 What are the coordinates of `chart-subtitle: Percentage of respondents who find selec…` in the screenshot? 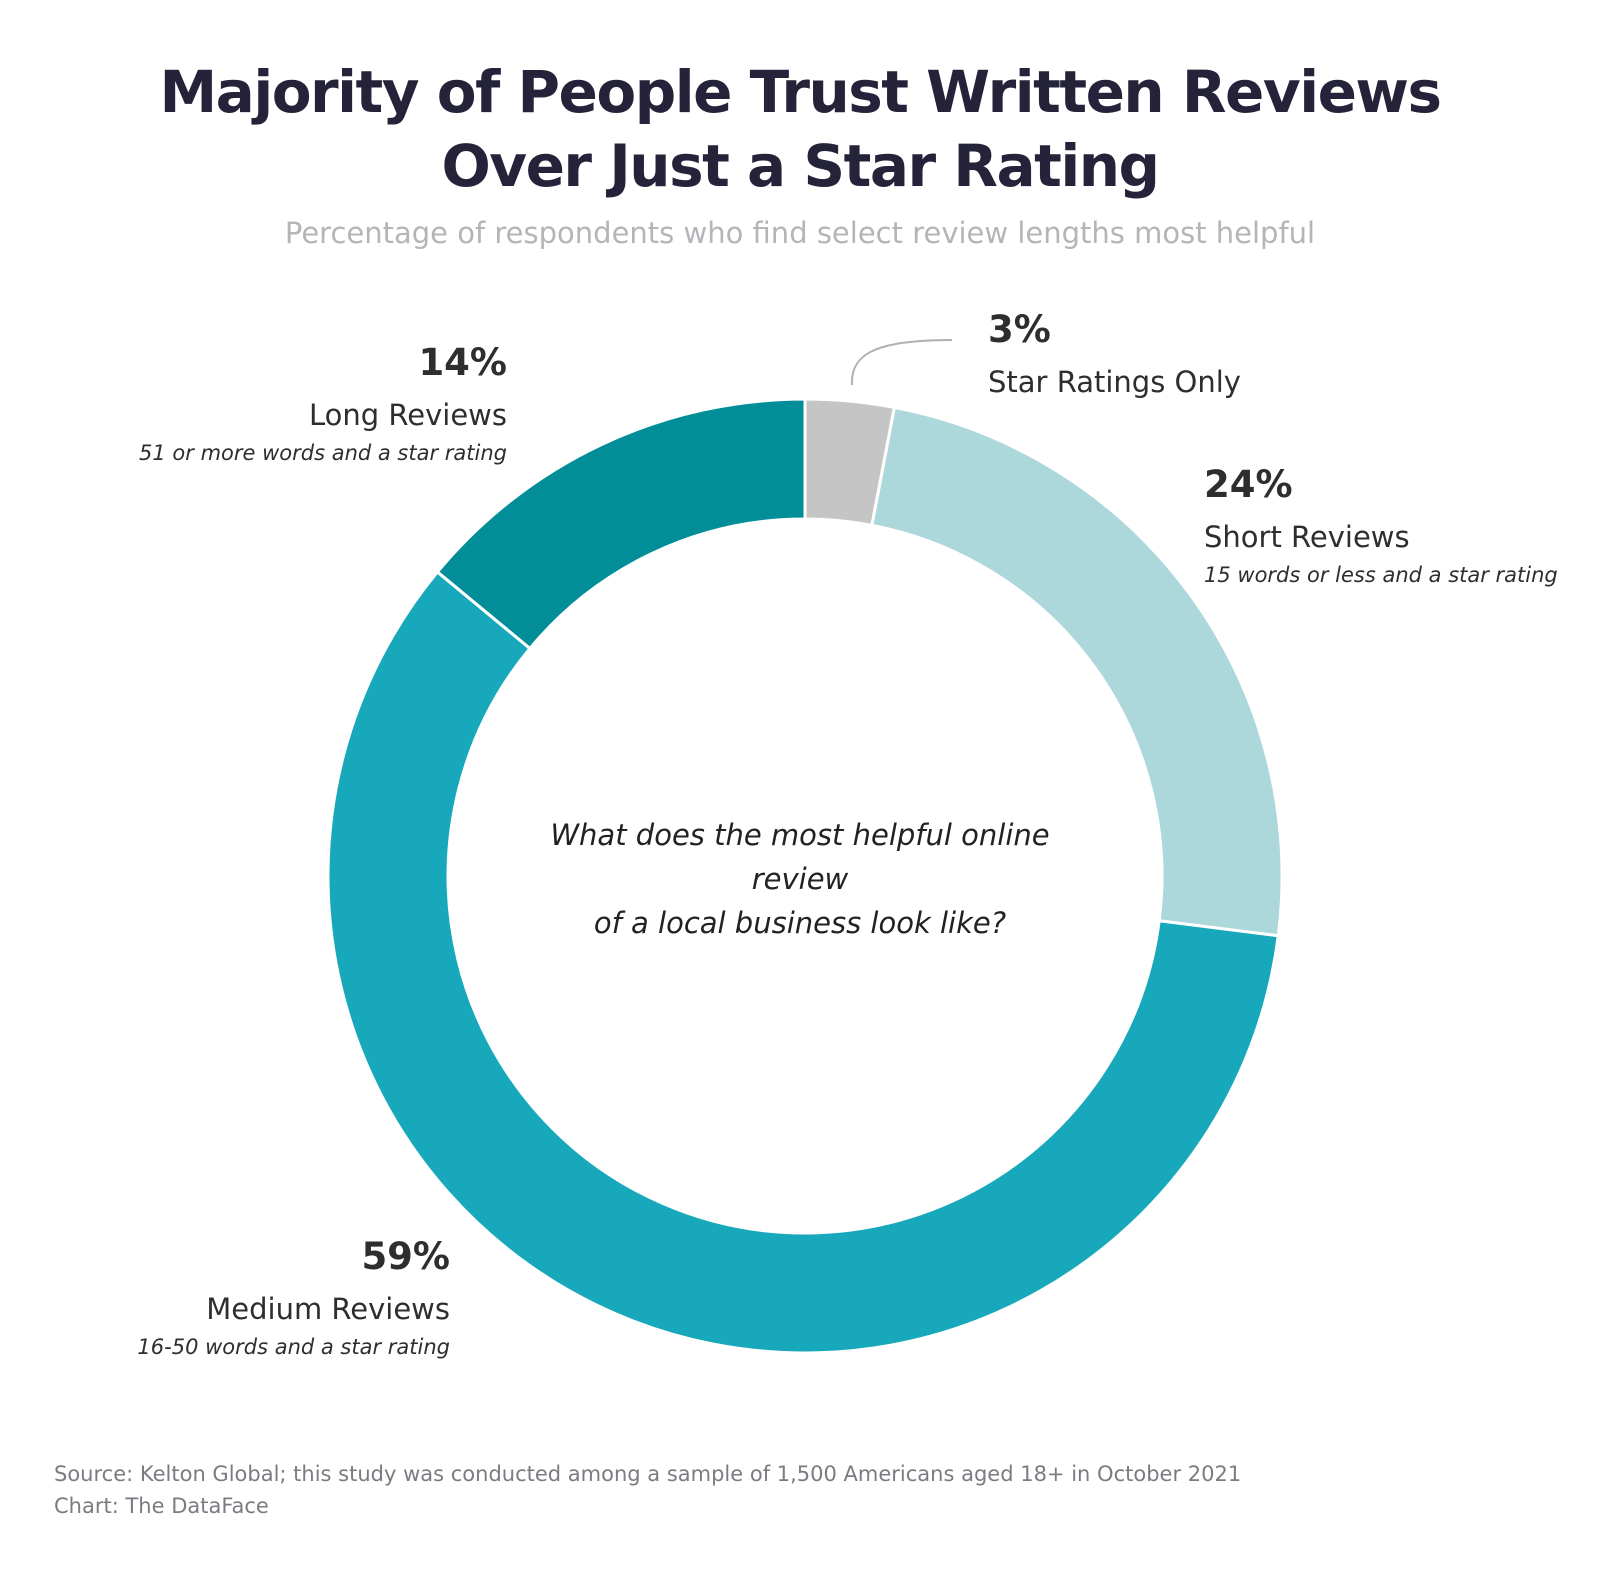 It's located at (800, 233).